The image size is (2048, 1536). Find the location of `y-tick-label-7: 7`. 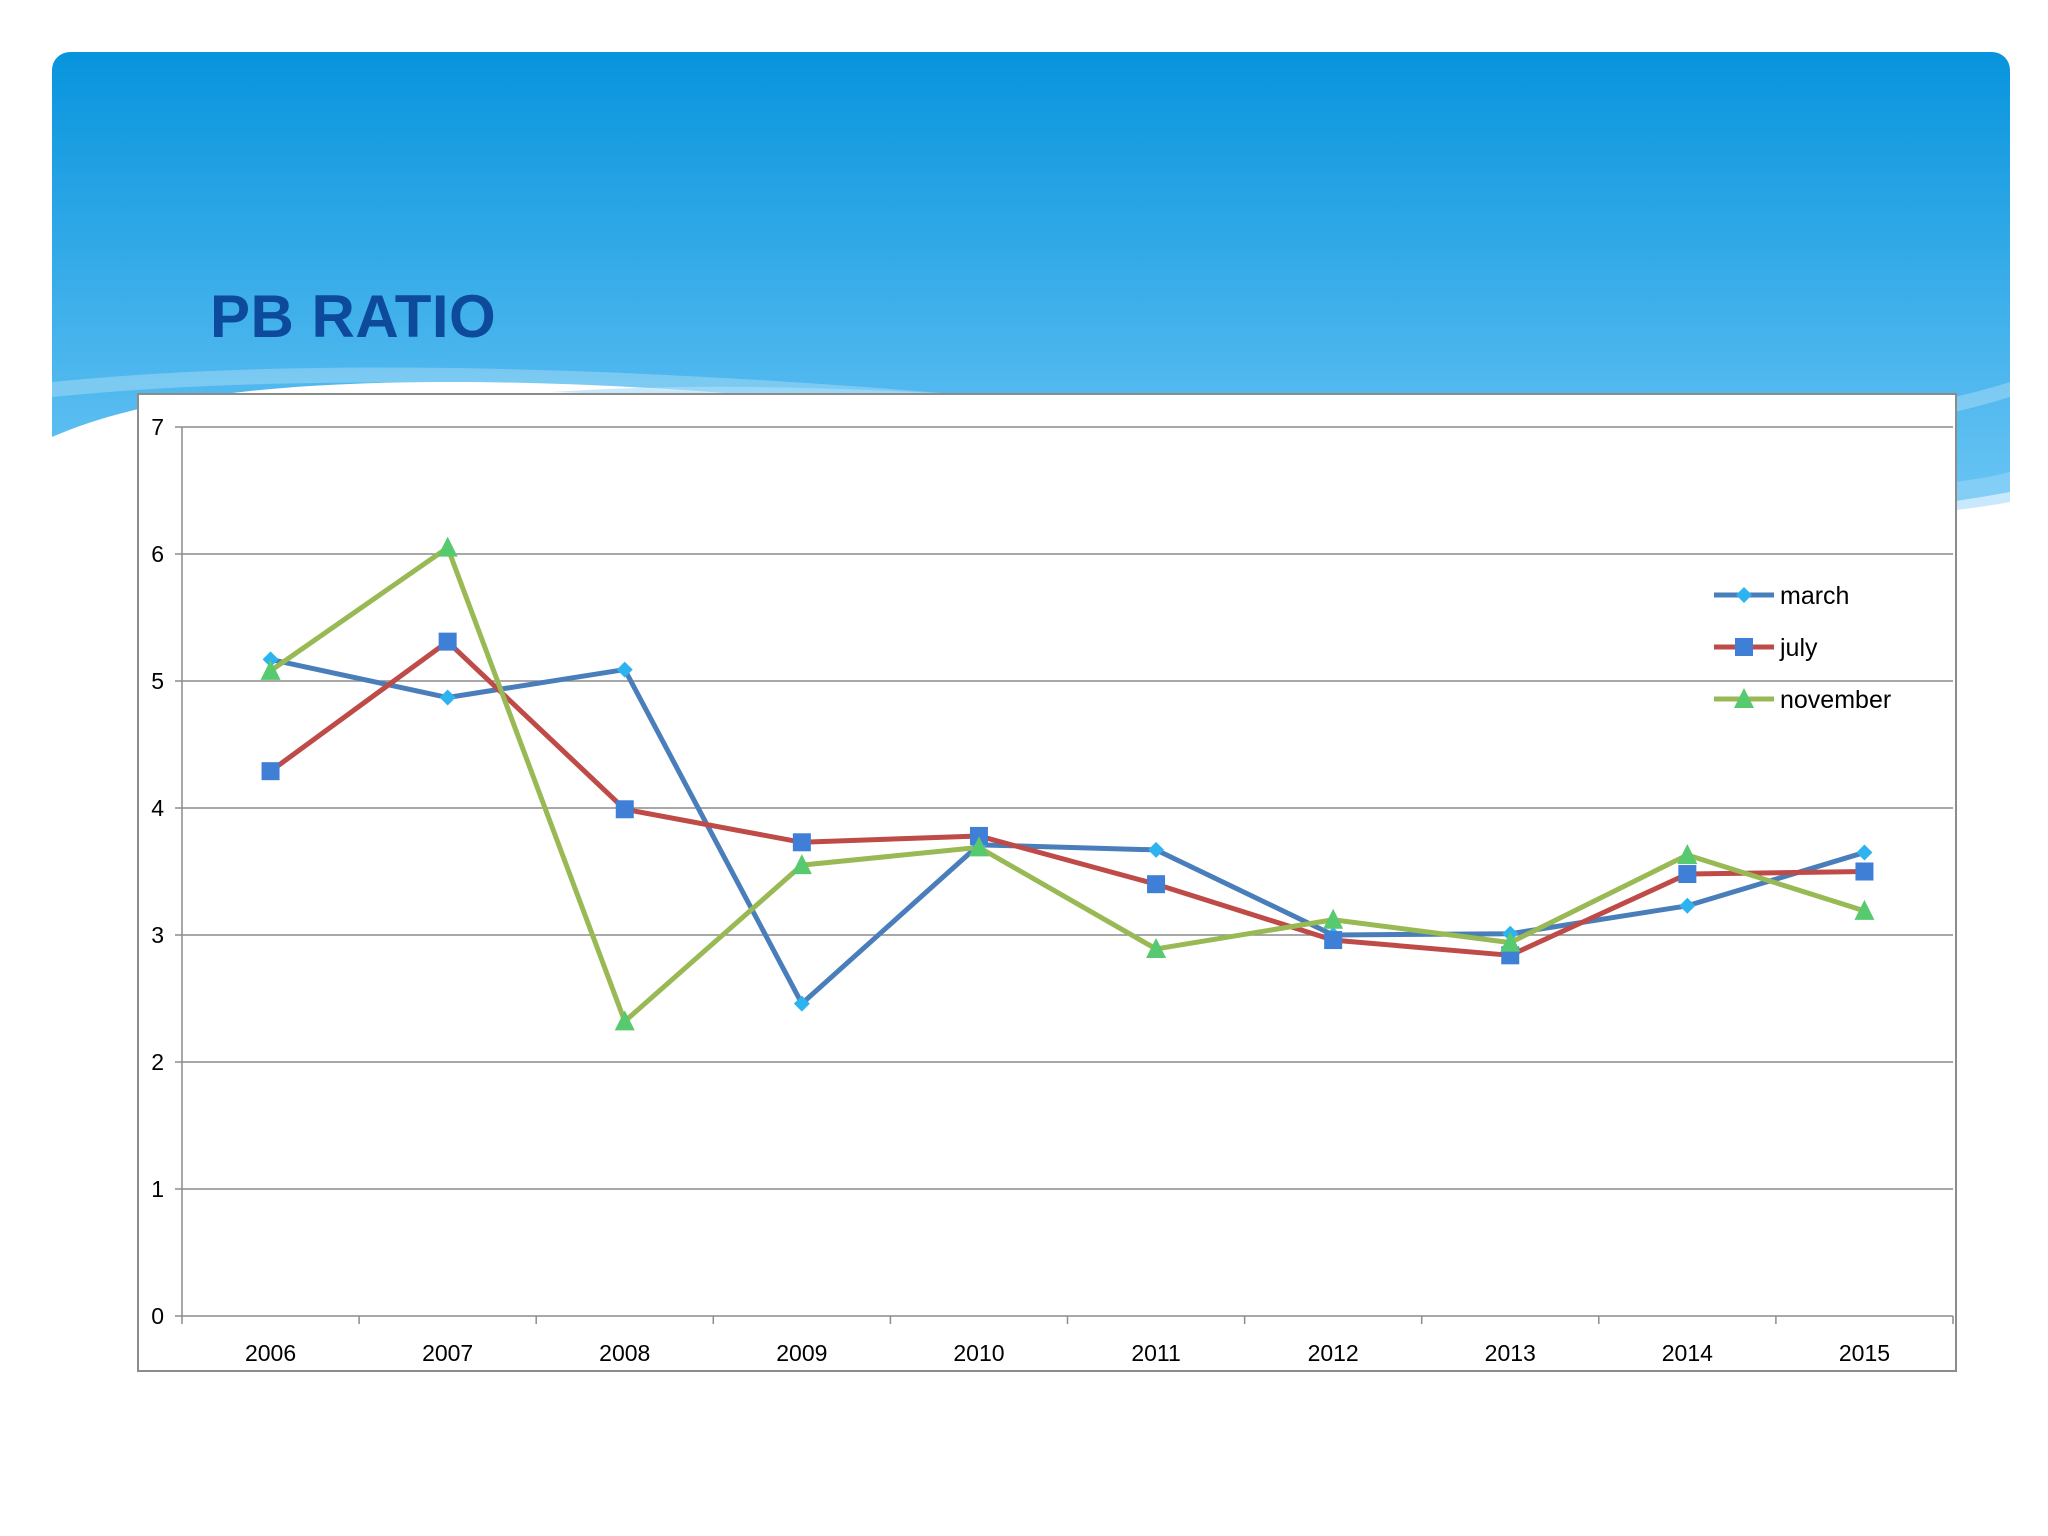

y-tick-label-7: 7 is located at coordinates (157, 427).